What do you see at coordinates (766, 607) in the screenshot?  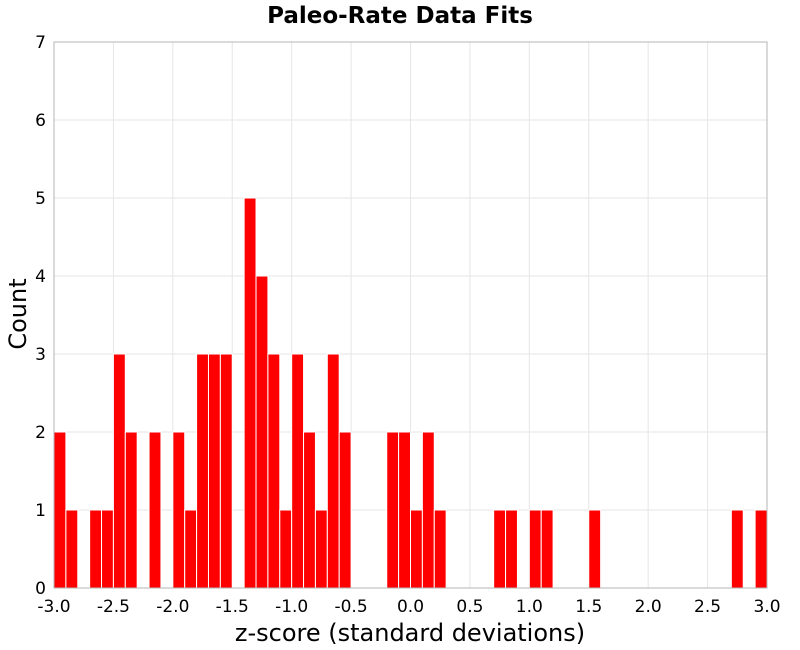 I see `x-tick-label-12: 3.0` at bounding box center [766, 607].